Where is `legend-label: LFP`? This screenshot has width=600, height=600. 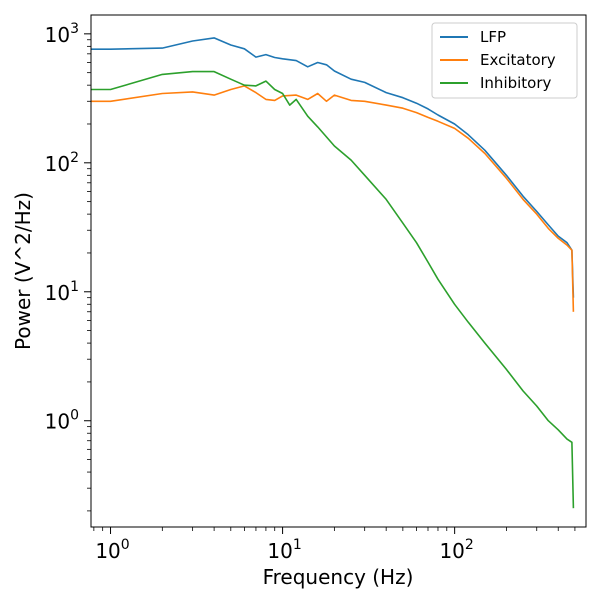
legend-label: LFP is located at coordinates (493, 37).